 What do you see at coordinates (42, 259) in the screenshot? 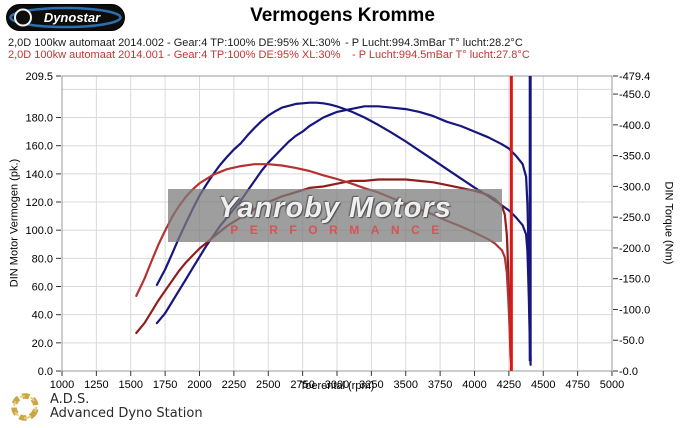
I see `y-left-tick-label: 80.0` at bounding box center [42, 259].